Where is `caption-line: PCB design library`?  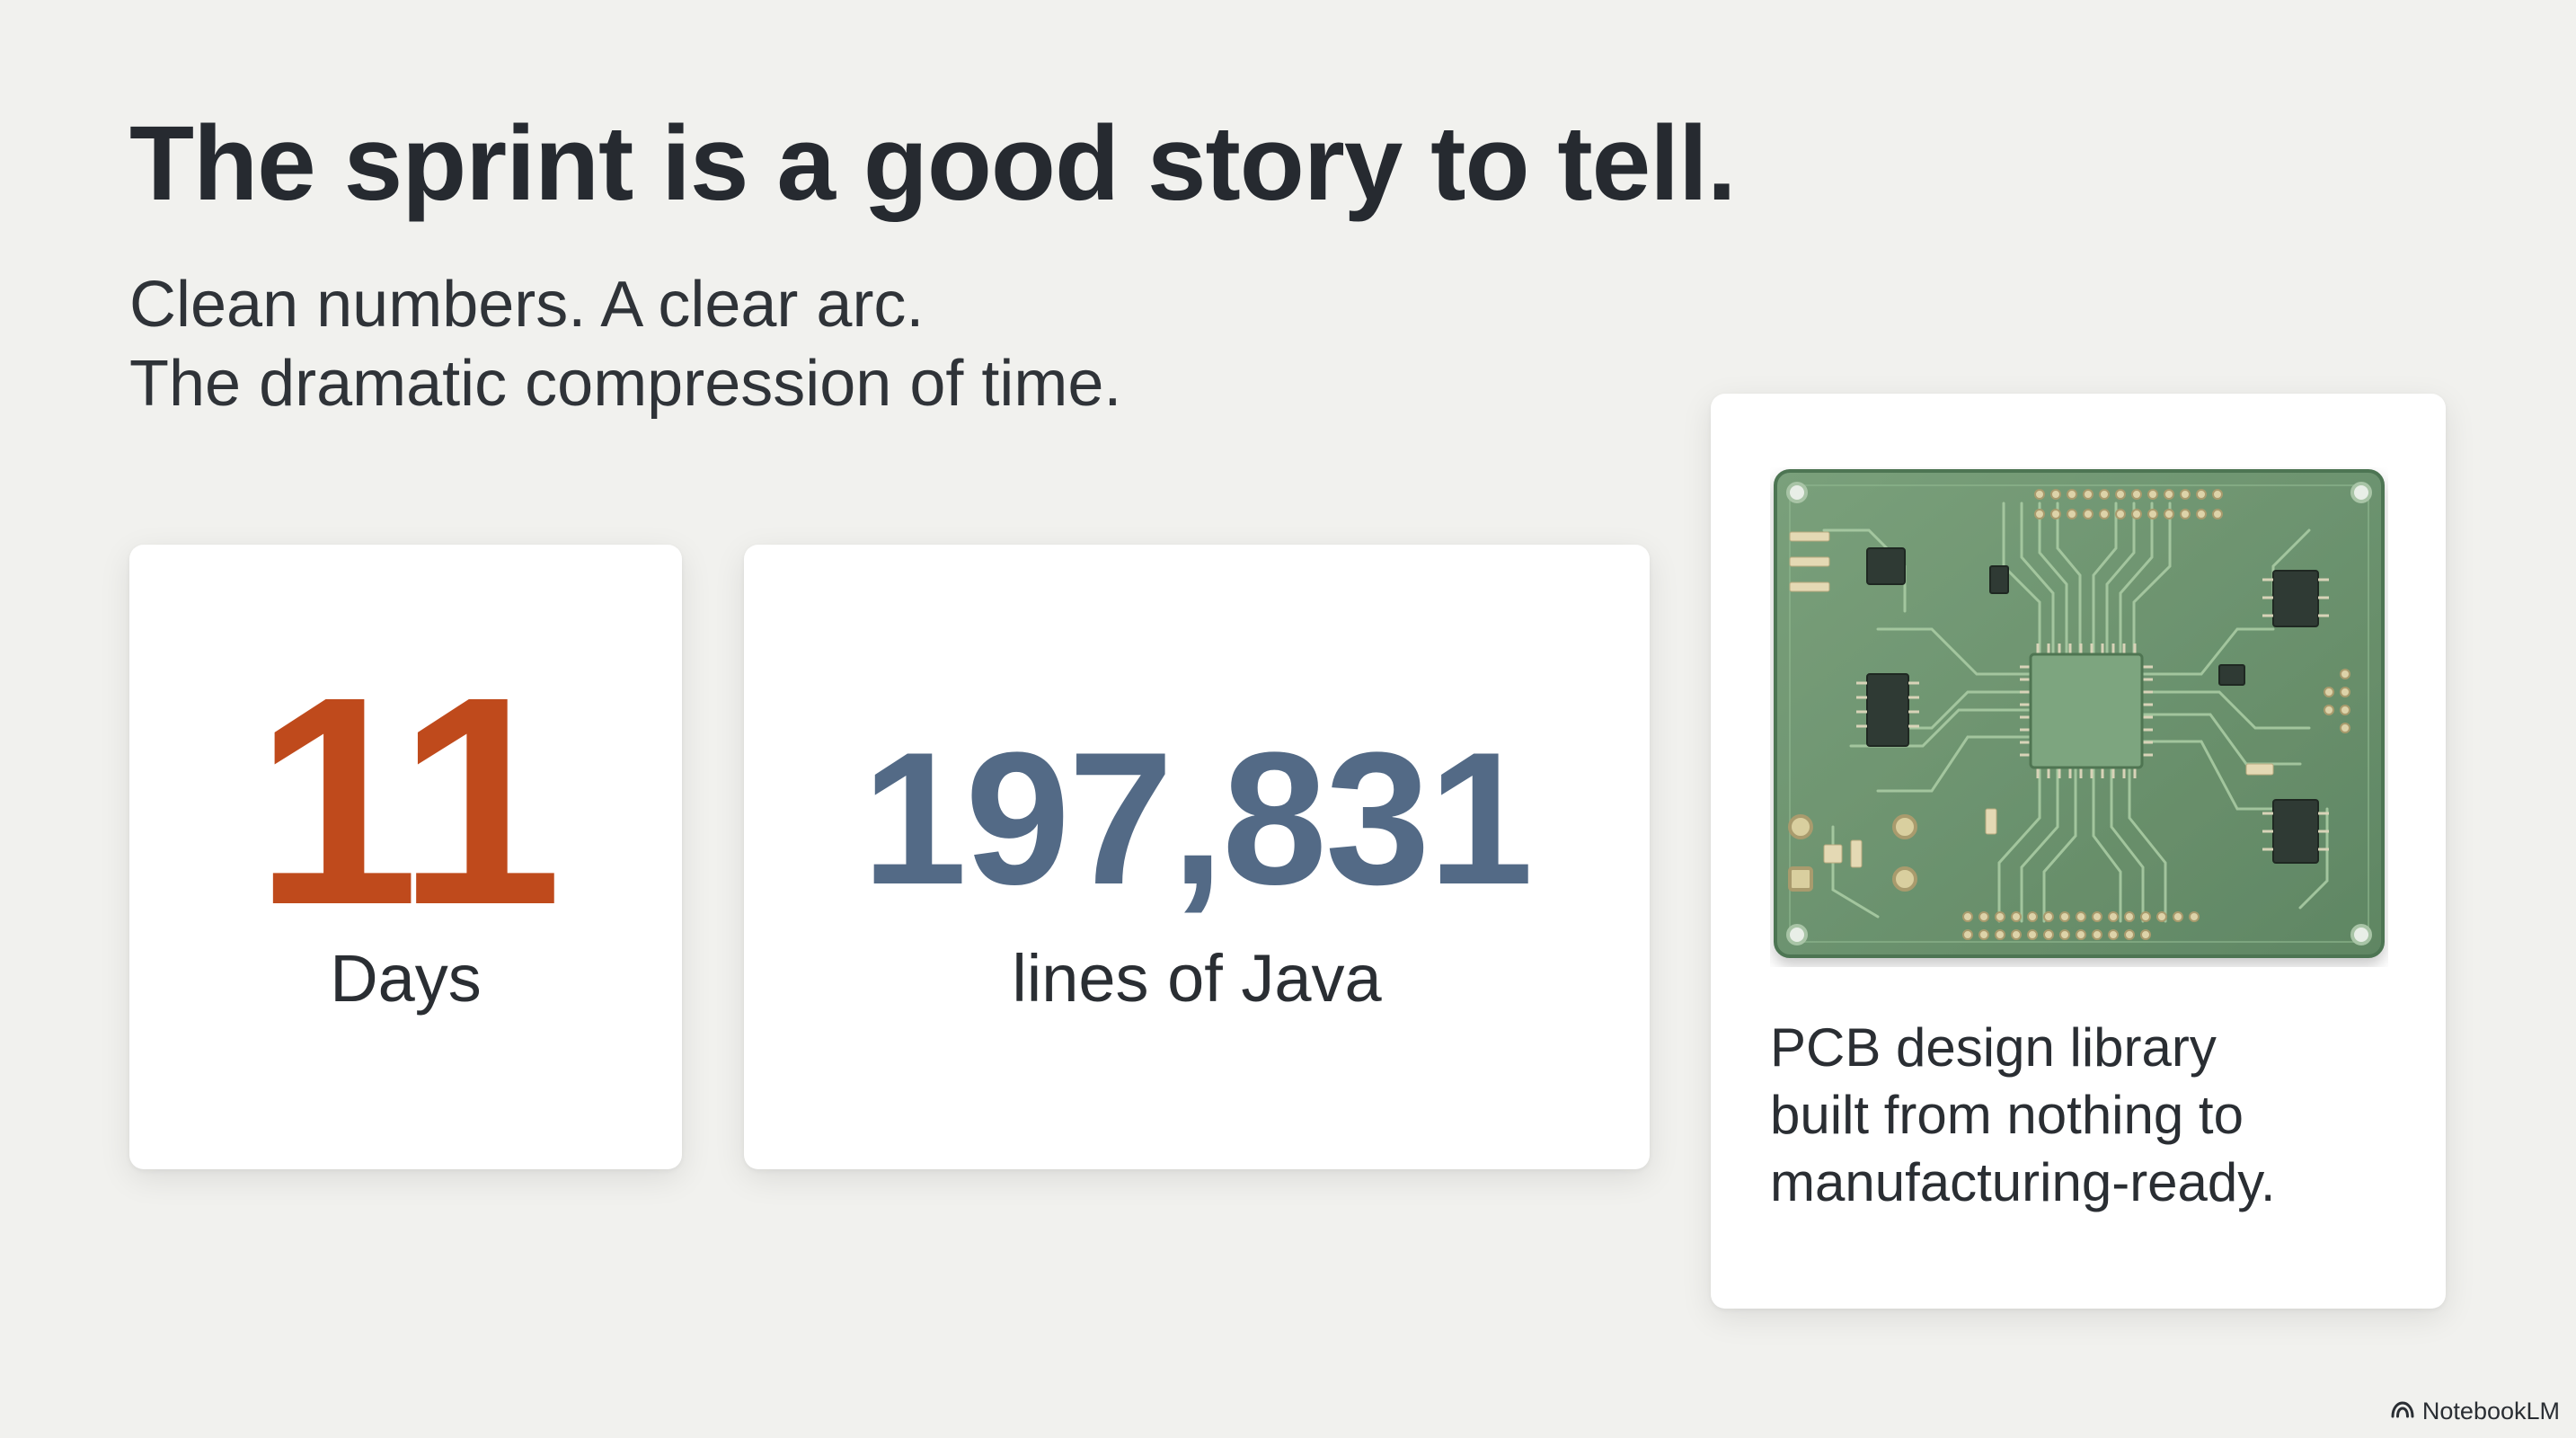
caption-line: PCB design library is located at coordinates (1994, 1047).